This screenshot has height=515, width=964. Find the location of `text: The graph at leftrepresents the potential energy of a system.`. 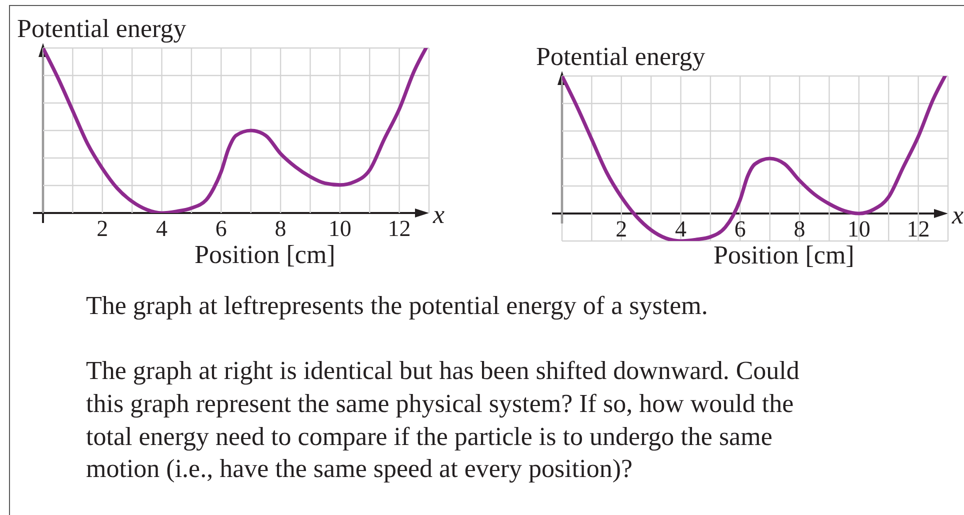

text: The graph at leftrepresents the potential energy of a system. is located at coordinates (397, 306).